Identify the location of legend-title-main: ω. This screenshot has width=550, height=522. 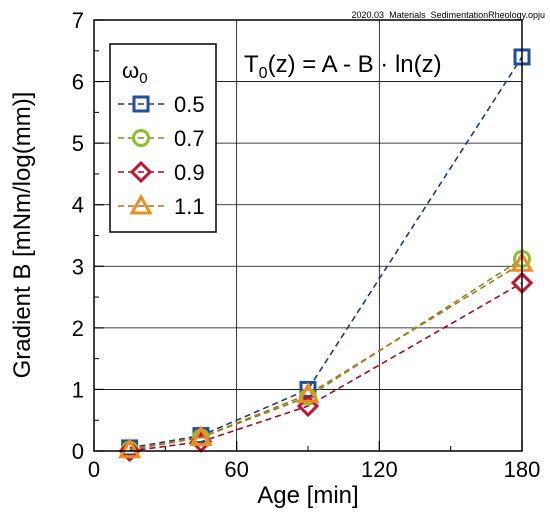
(130, 70).